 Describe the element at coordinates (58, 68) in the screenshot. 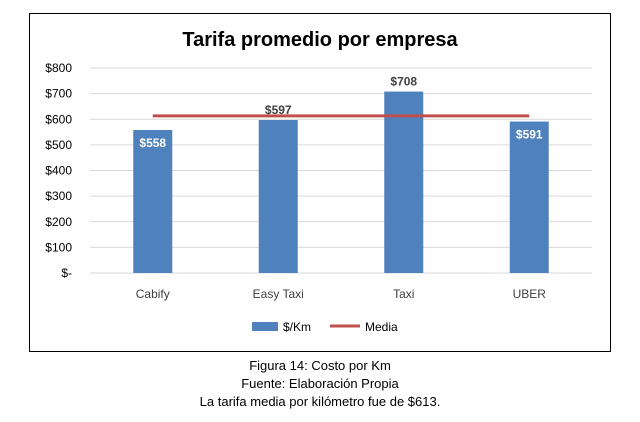

I see `y-tick-label-800: $800` at that location.